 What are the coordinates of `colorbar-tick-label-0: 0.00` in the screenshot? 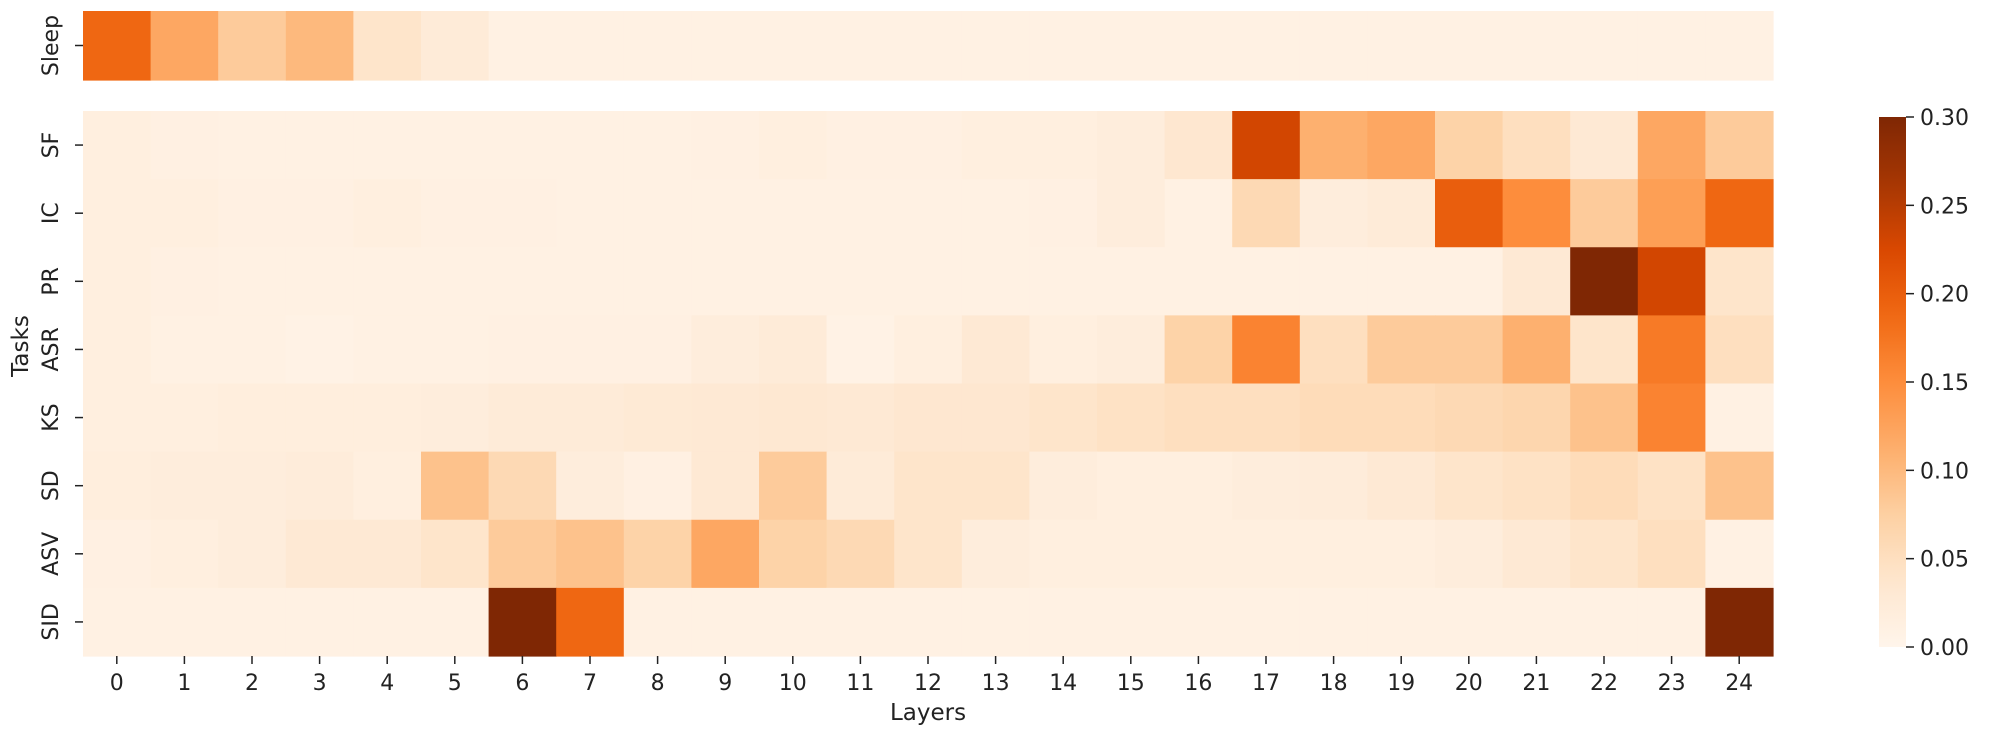 It's located at (1944, 648).